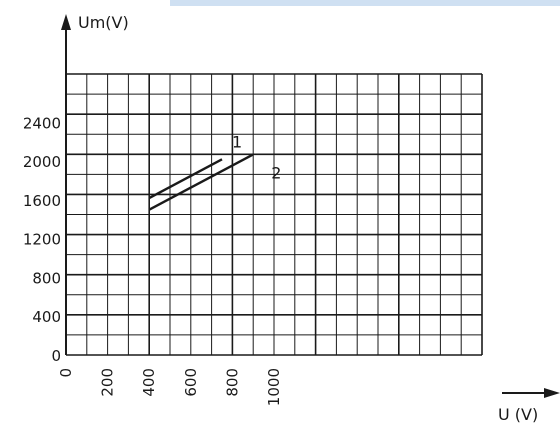 The image size is (560, 434). What do you see at coordinates (276, 172) in the screenshot?
I see `series-label-2: 2` at bounding box center [276, 172].